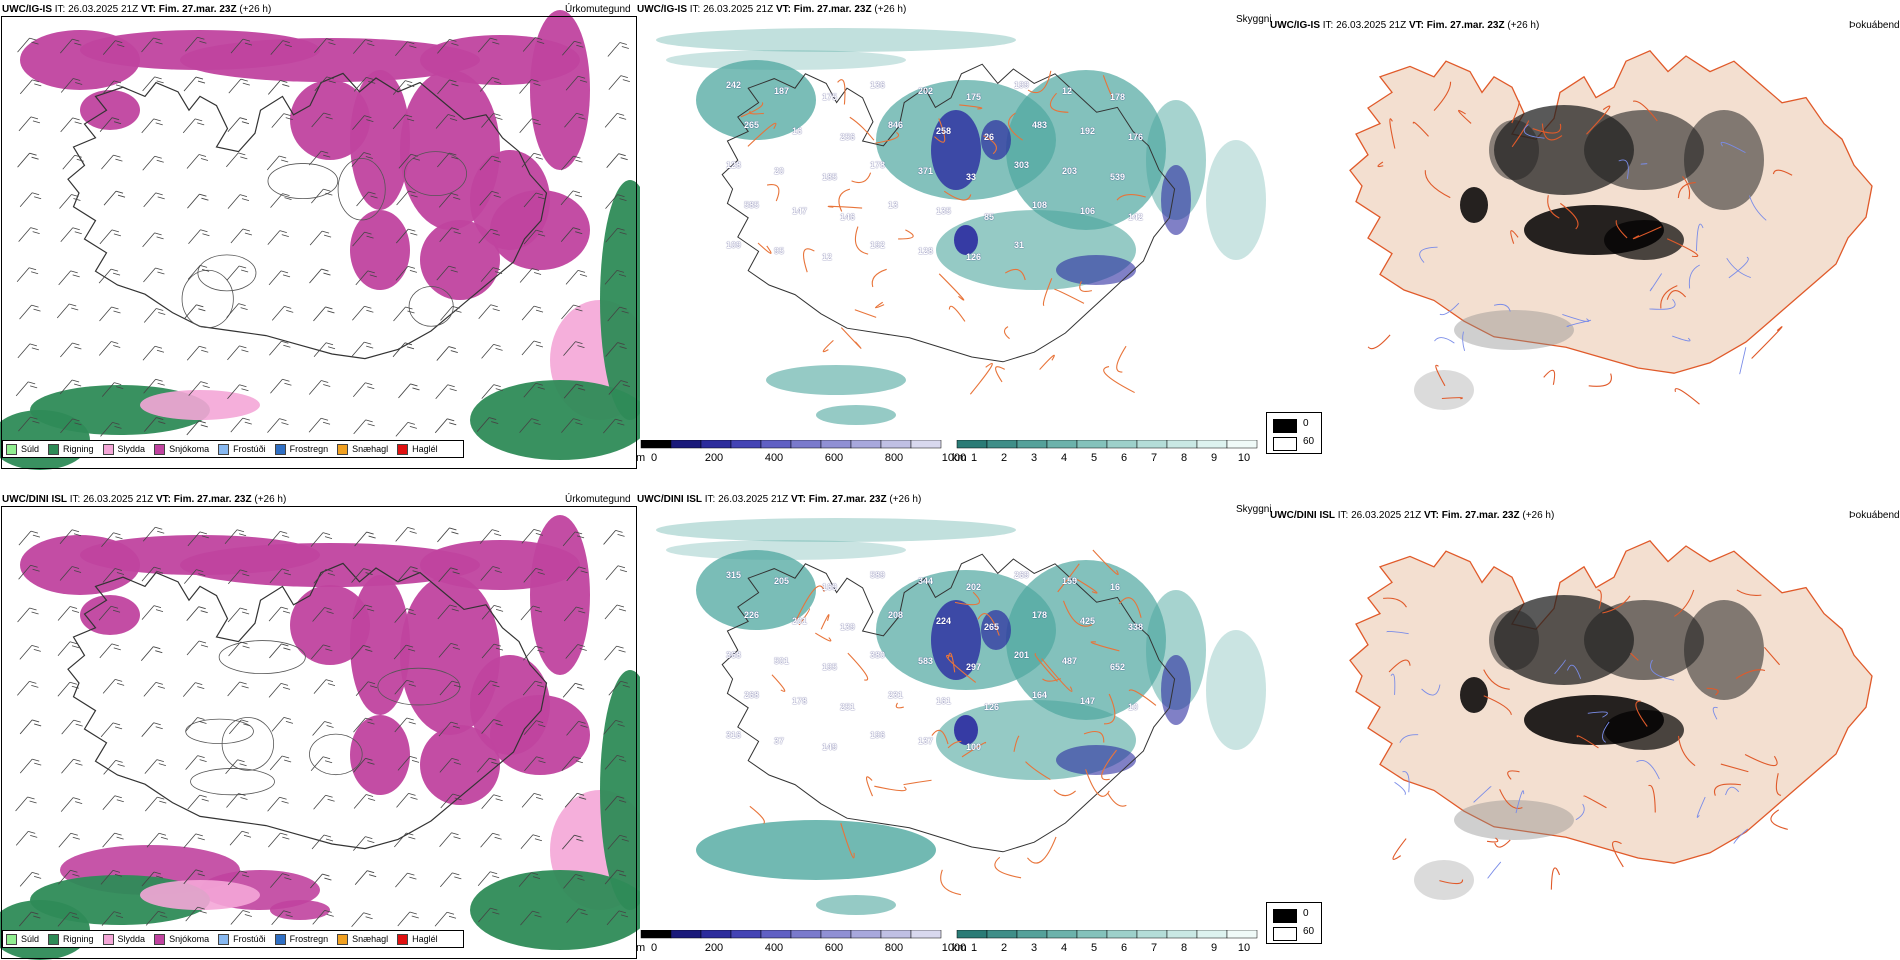  Describe the element at coordinates (734, 655) in the screenshot. I see `visibility-value-label: 368` at that location.